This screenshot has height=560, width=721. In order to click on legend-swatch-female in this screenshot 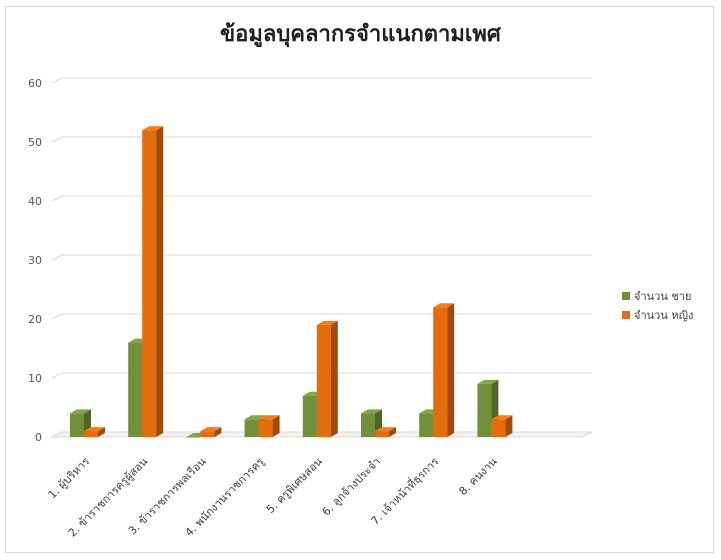, I will do `click(626, 314)`.